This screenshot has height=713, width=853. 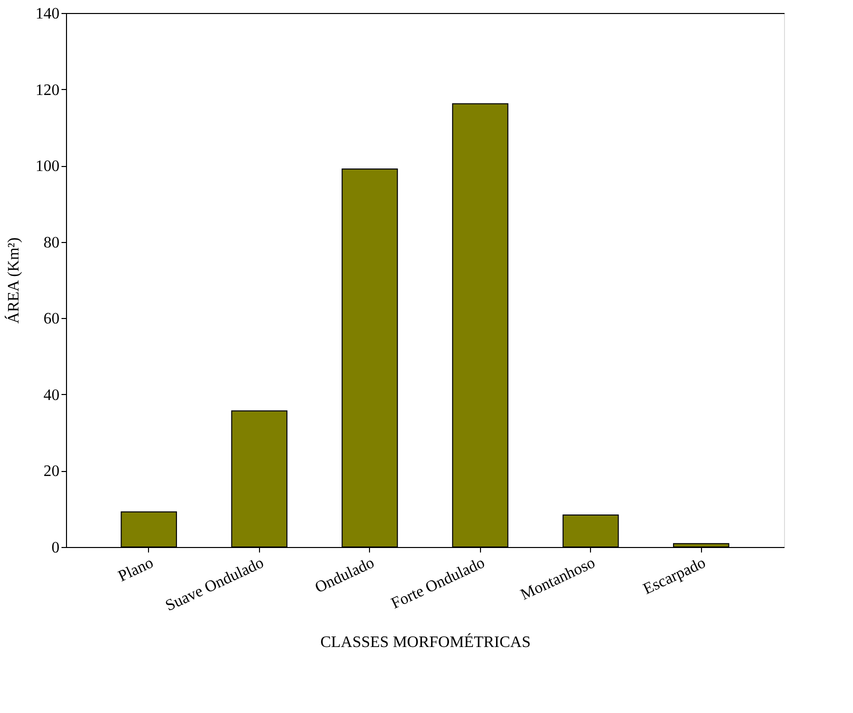 I want to click on x-axis-title: CLASSES MORFOMÉTRICAS, so click(x=425, y=641).